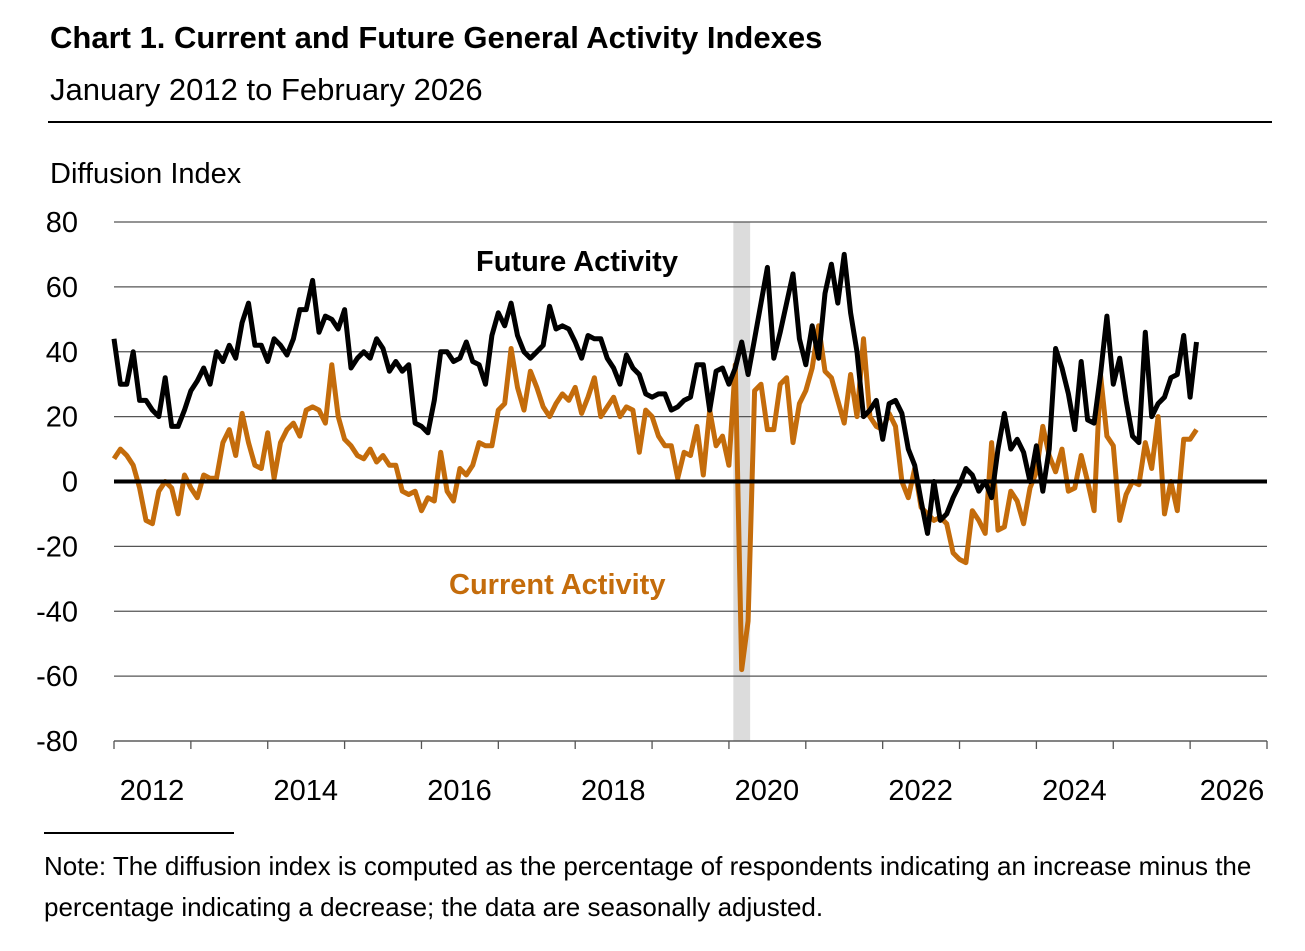  What do you see at coordinates (146, 174) in the screenshot?
I see `y-axis-label: Diffusion Index` at bounding box center [146, 174].